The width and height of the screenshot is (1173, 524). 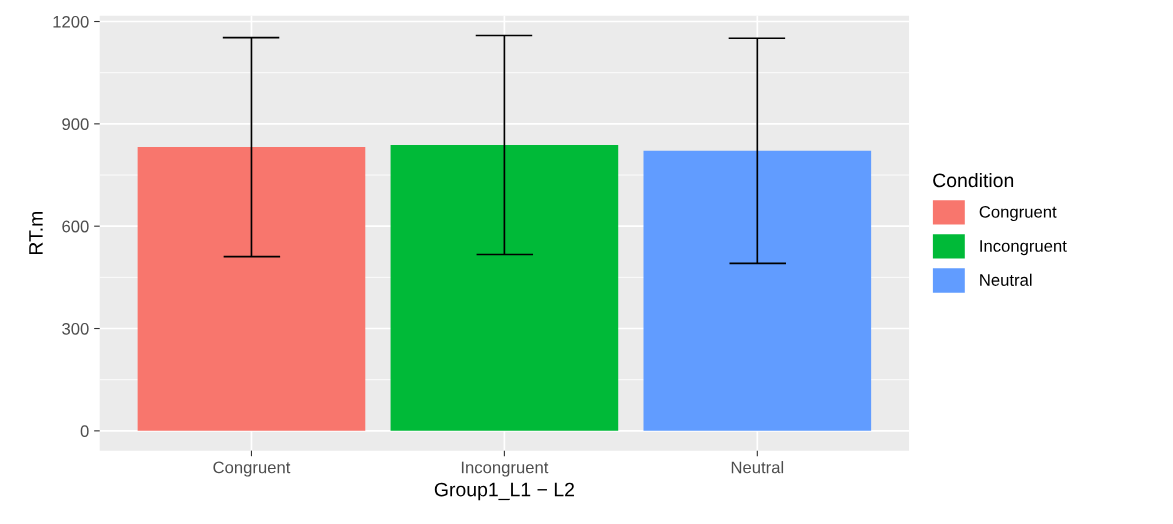 What do you see at coordinates (71, 21) in the screenshot?
I see `y-tick-label: 1200` at bounding box center [71, 21].